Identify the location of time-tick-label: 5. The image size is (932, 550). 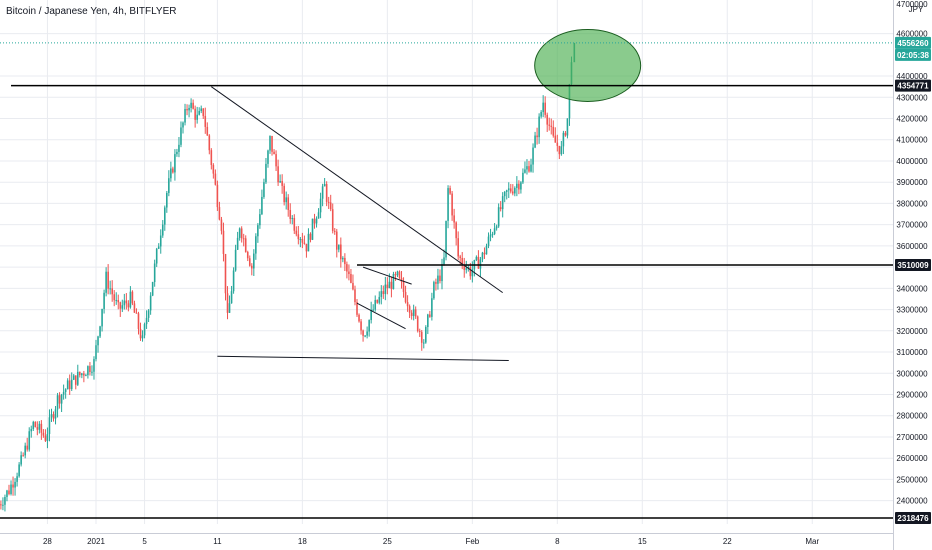
(144, 541).